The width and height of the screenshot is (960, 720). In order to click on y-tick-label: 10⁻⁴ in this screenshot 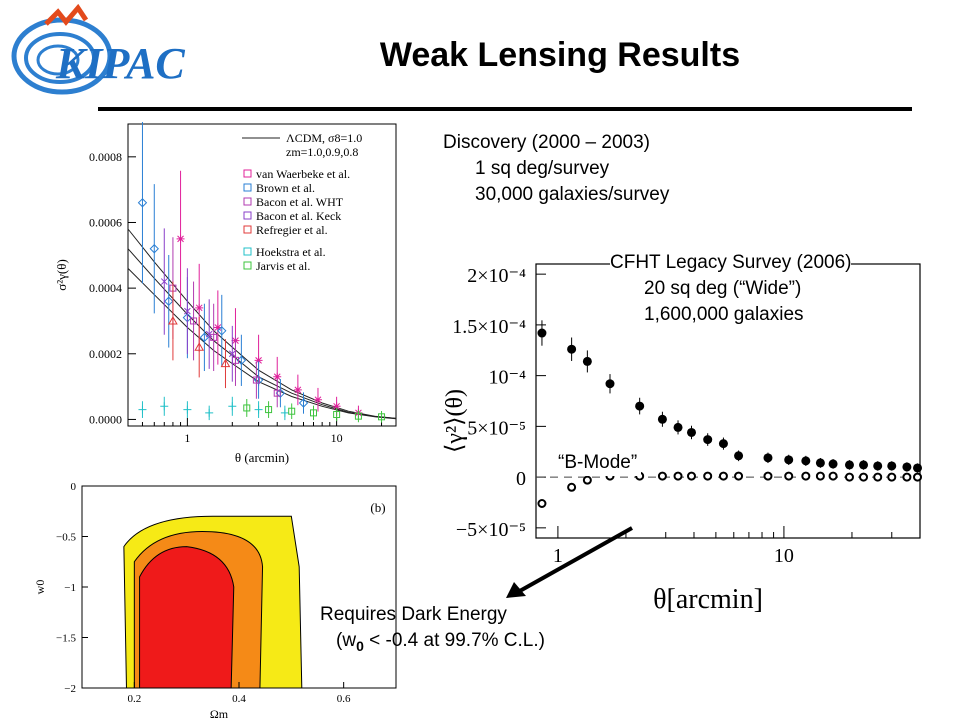, I will do `click(507, 378)`.